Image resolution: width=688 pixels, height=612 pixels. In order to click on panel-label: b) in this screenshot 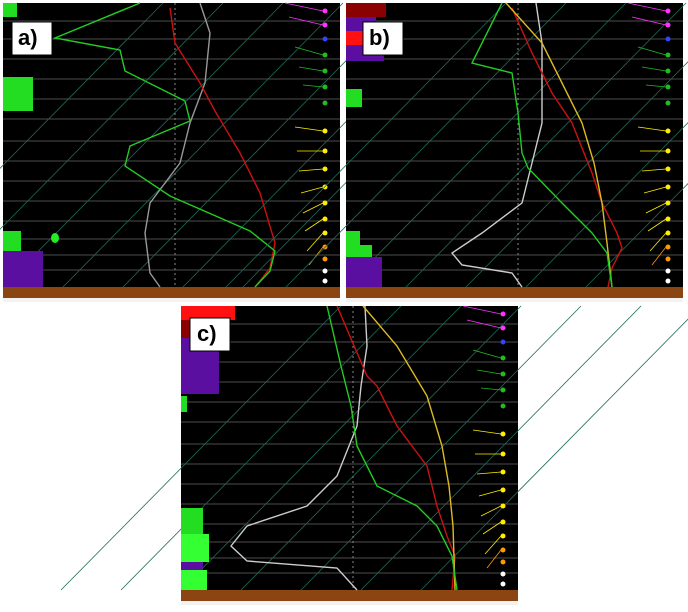, I will do `click(379, 37)`.